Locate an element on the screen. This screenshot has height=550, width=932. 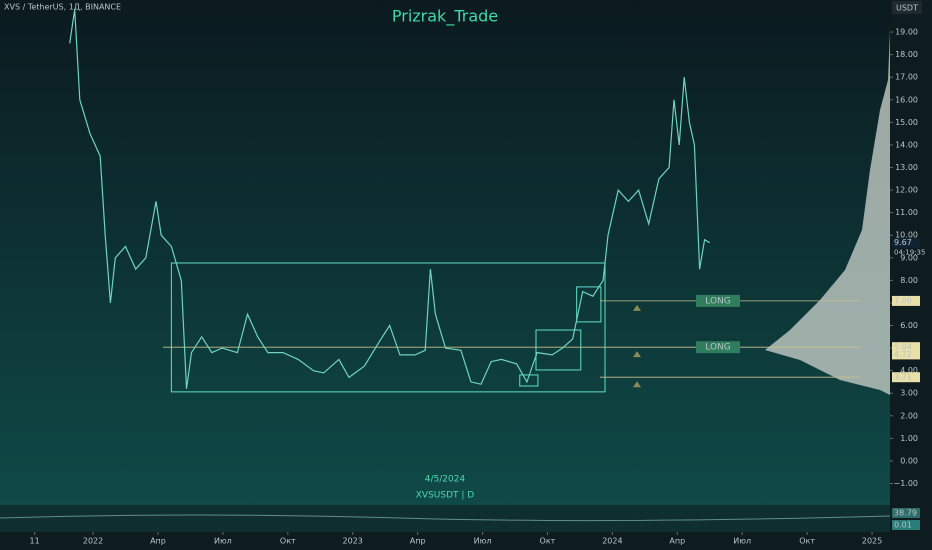
date-label: 4/5/2024 is located at coordinates (445, 480).